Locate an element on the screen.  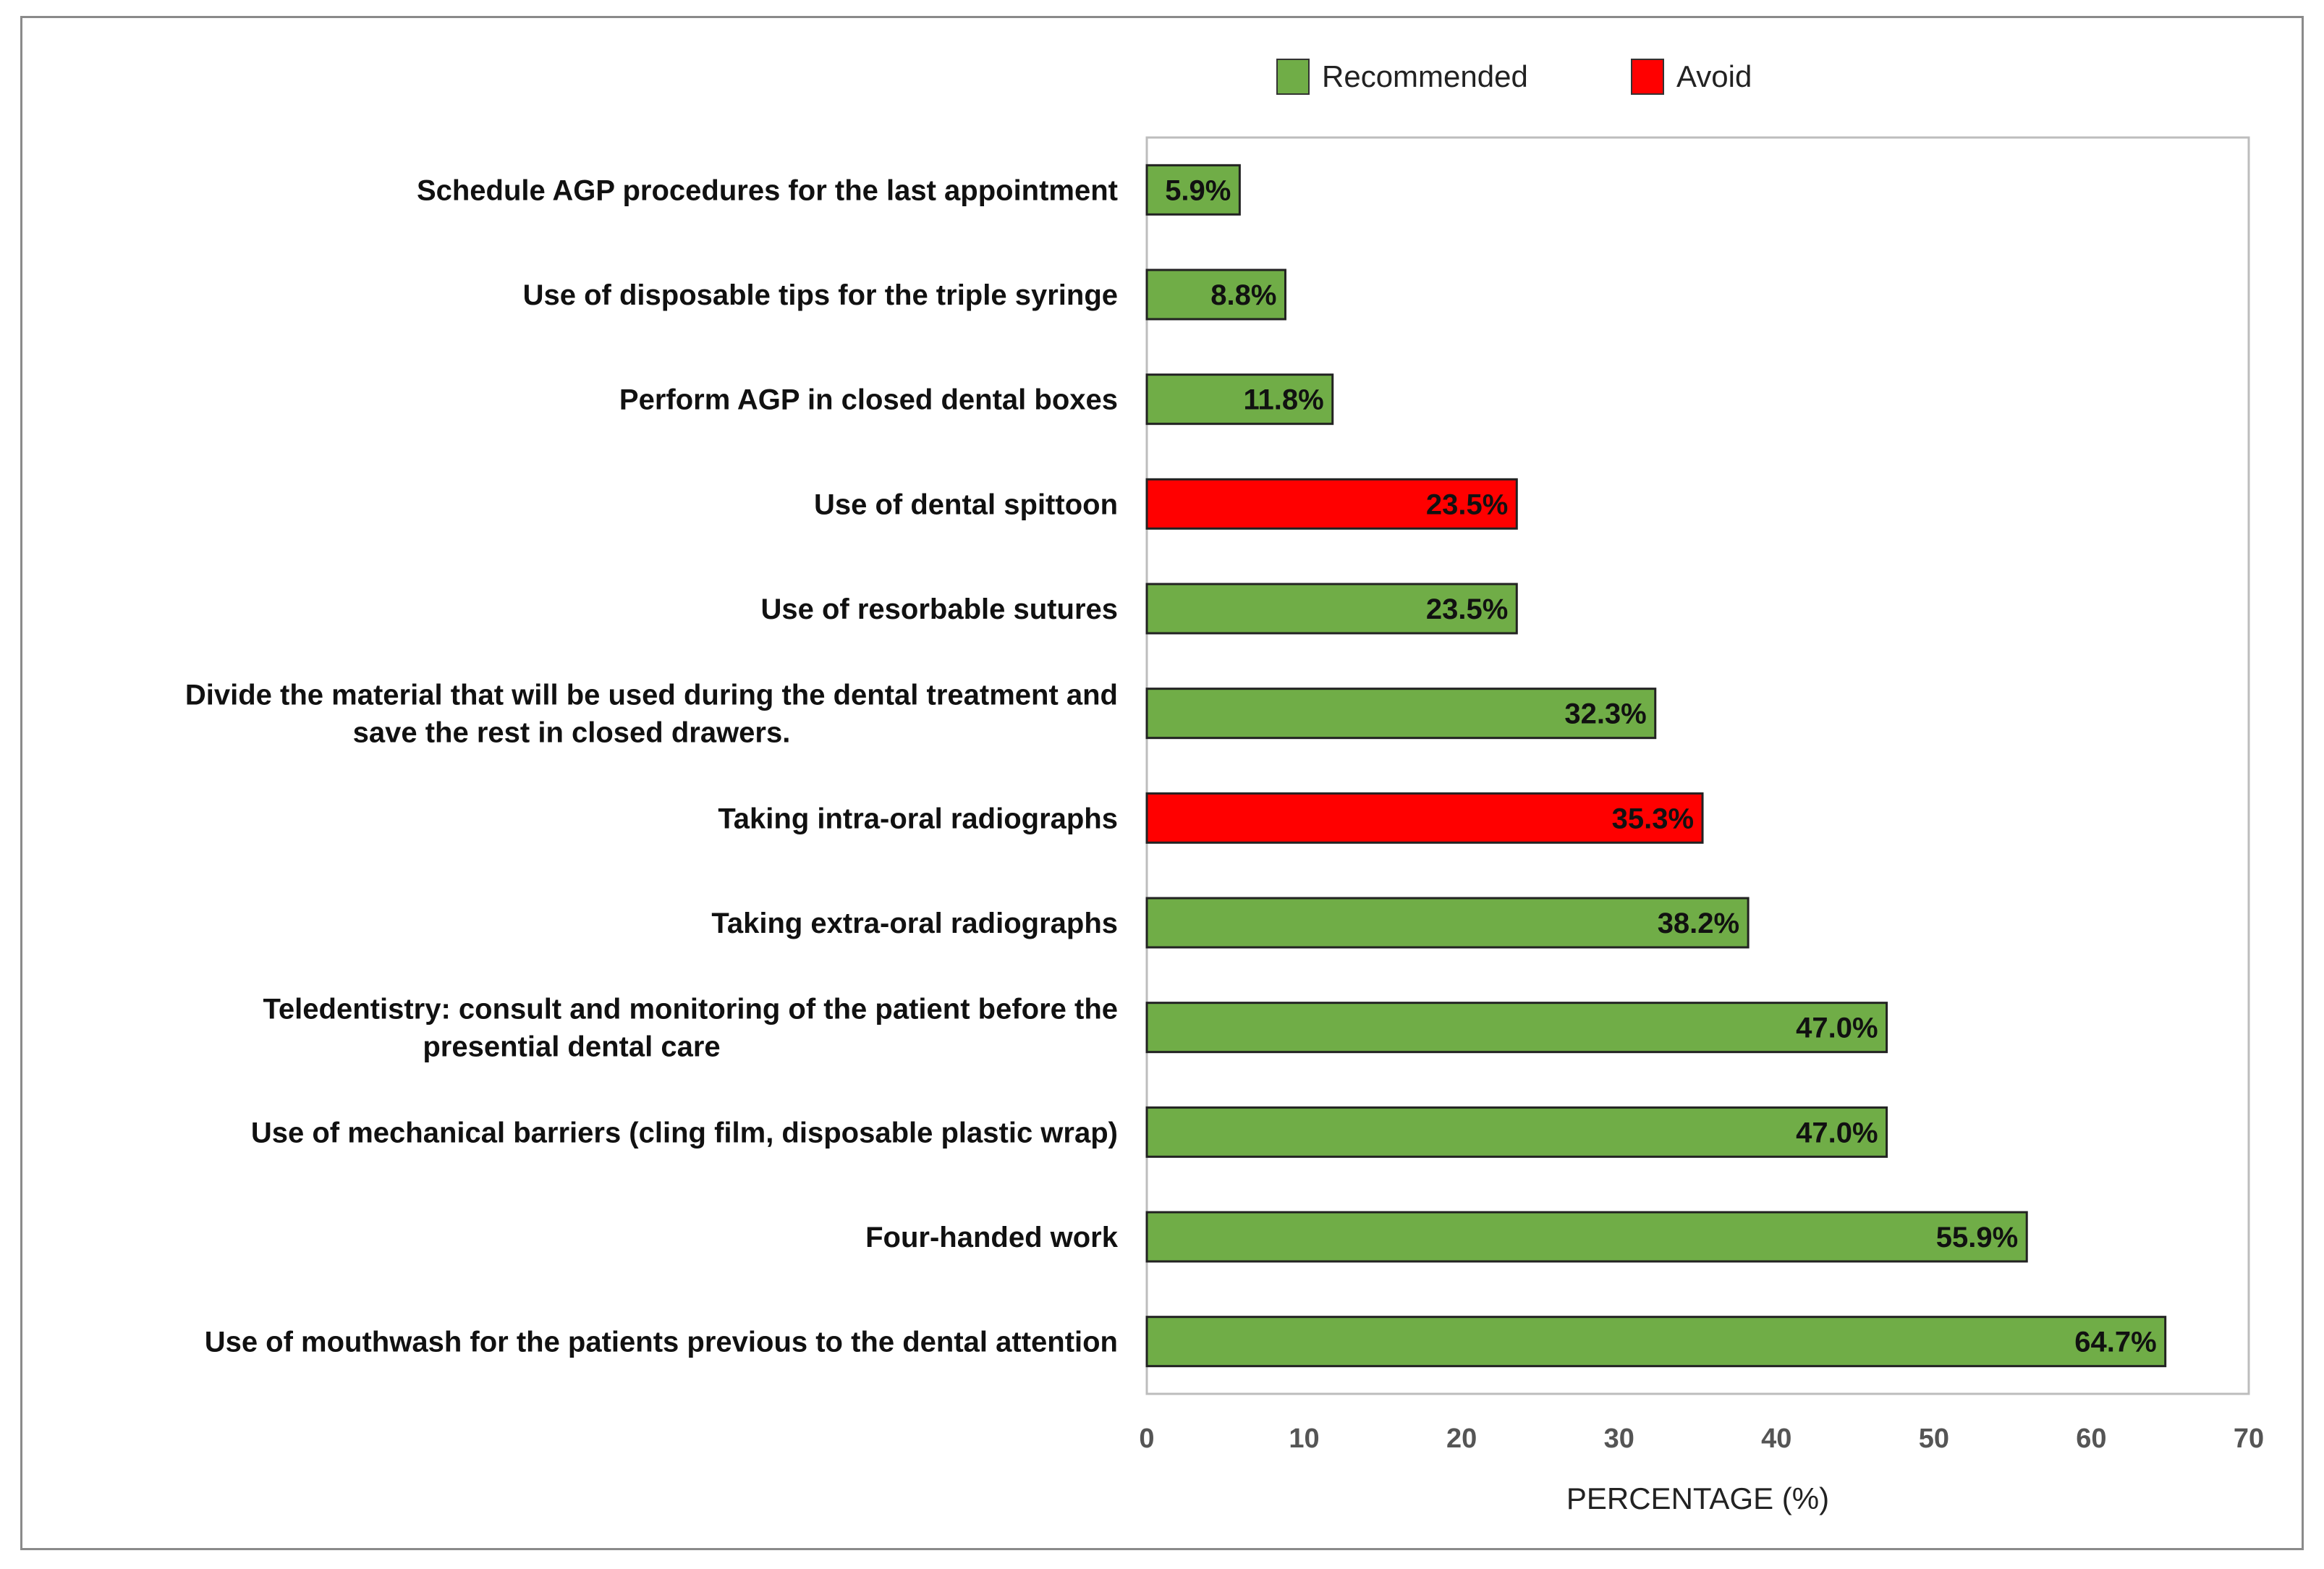
value-label: 32.3% is located at coordinates (1605, 714).